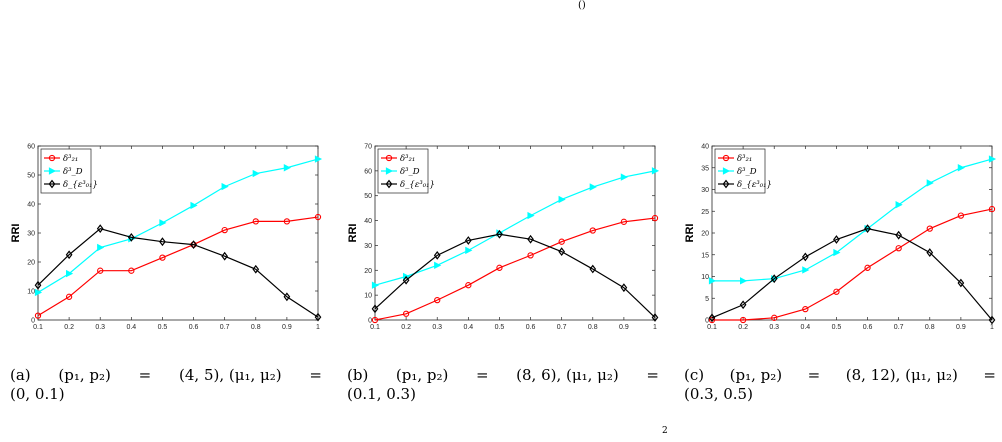  I want to click on x-tick-label: 1, so click(655, 327).